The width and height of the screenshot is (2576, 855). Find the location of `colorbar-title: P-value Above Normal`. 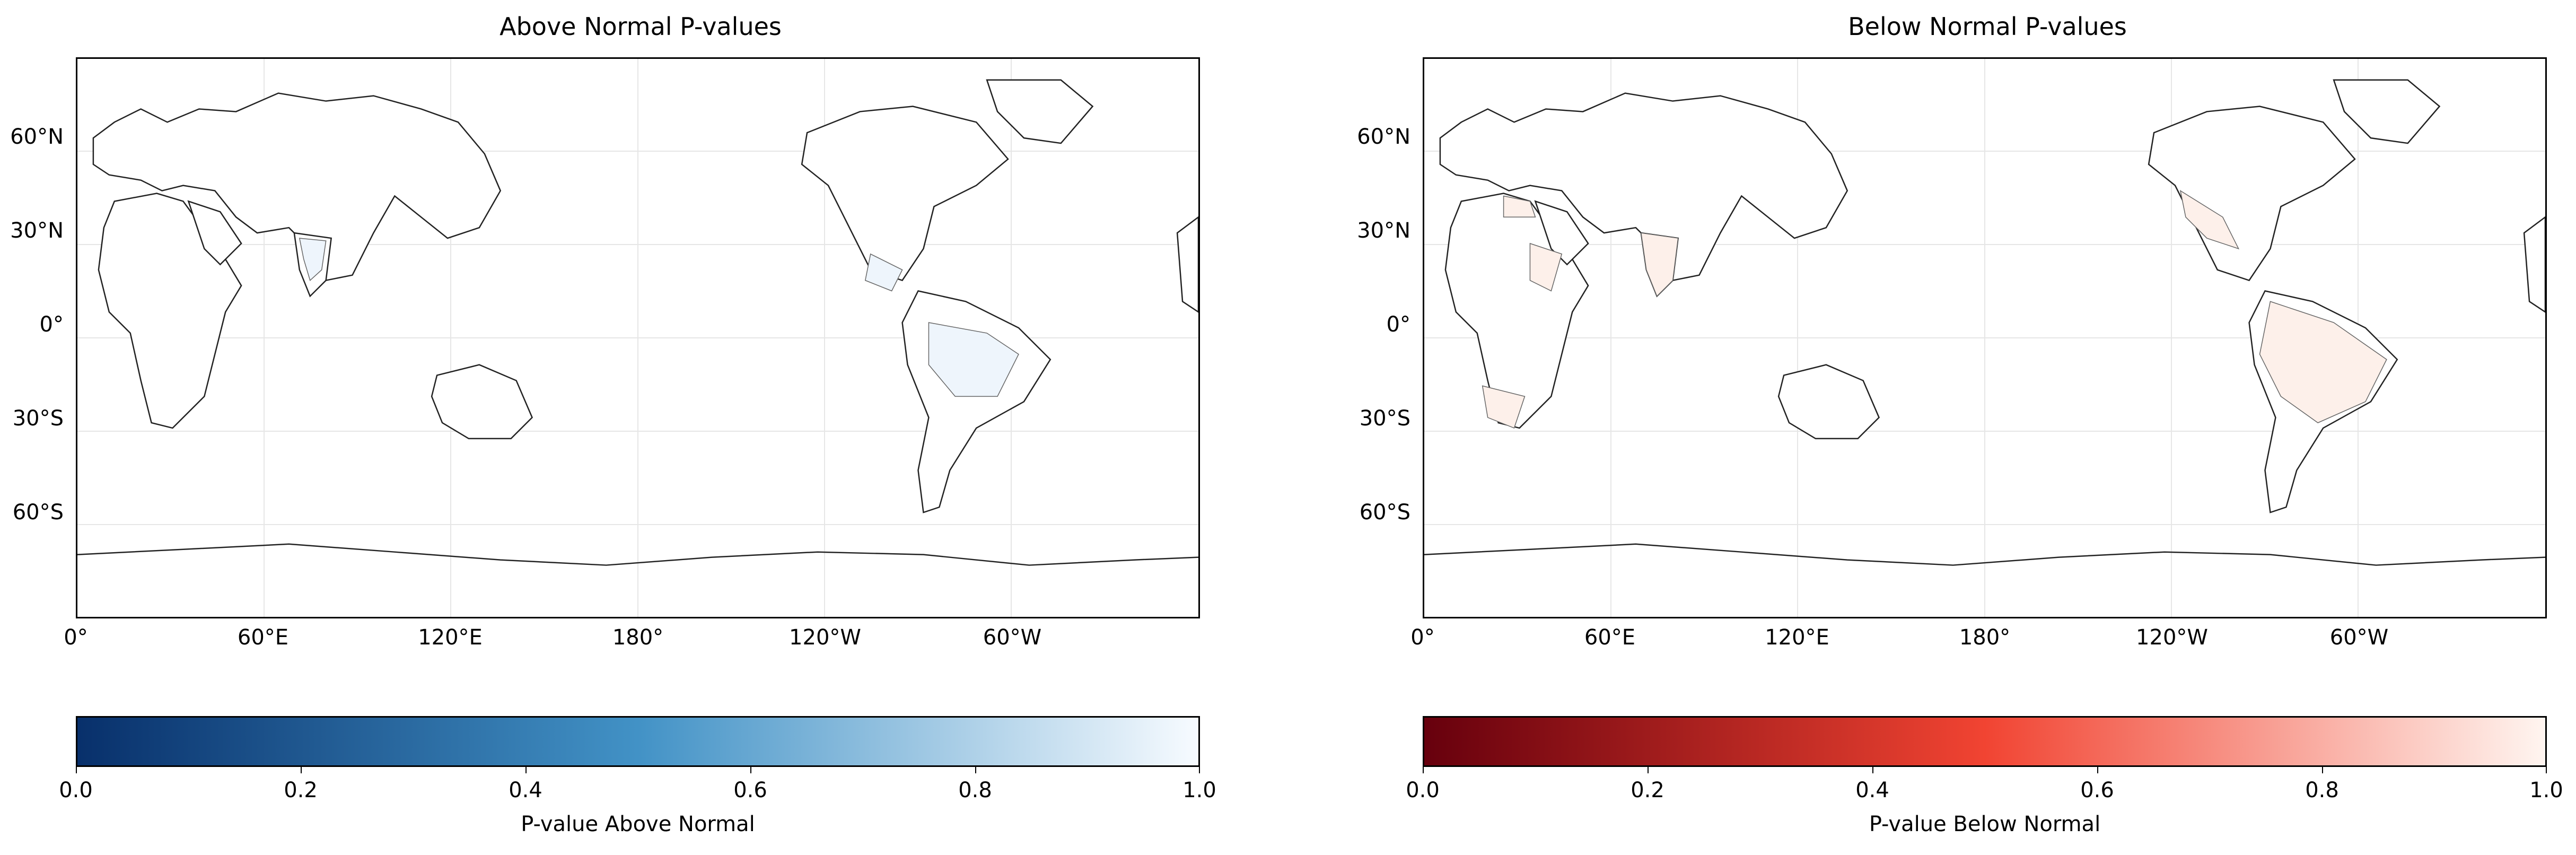

colorbar-title: P-value Above Normal is located at coordinates (638, 824).